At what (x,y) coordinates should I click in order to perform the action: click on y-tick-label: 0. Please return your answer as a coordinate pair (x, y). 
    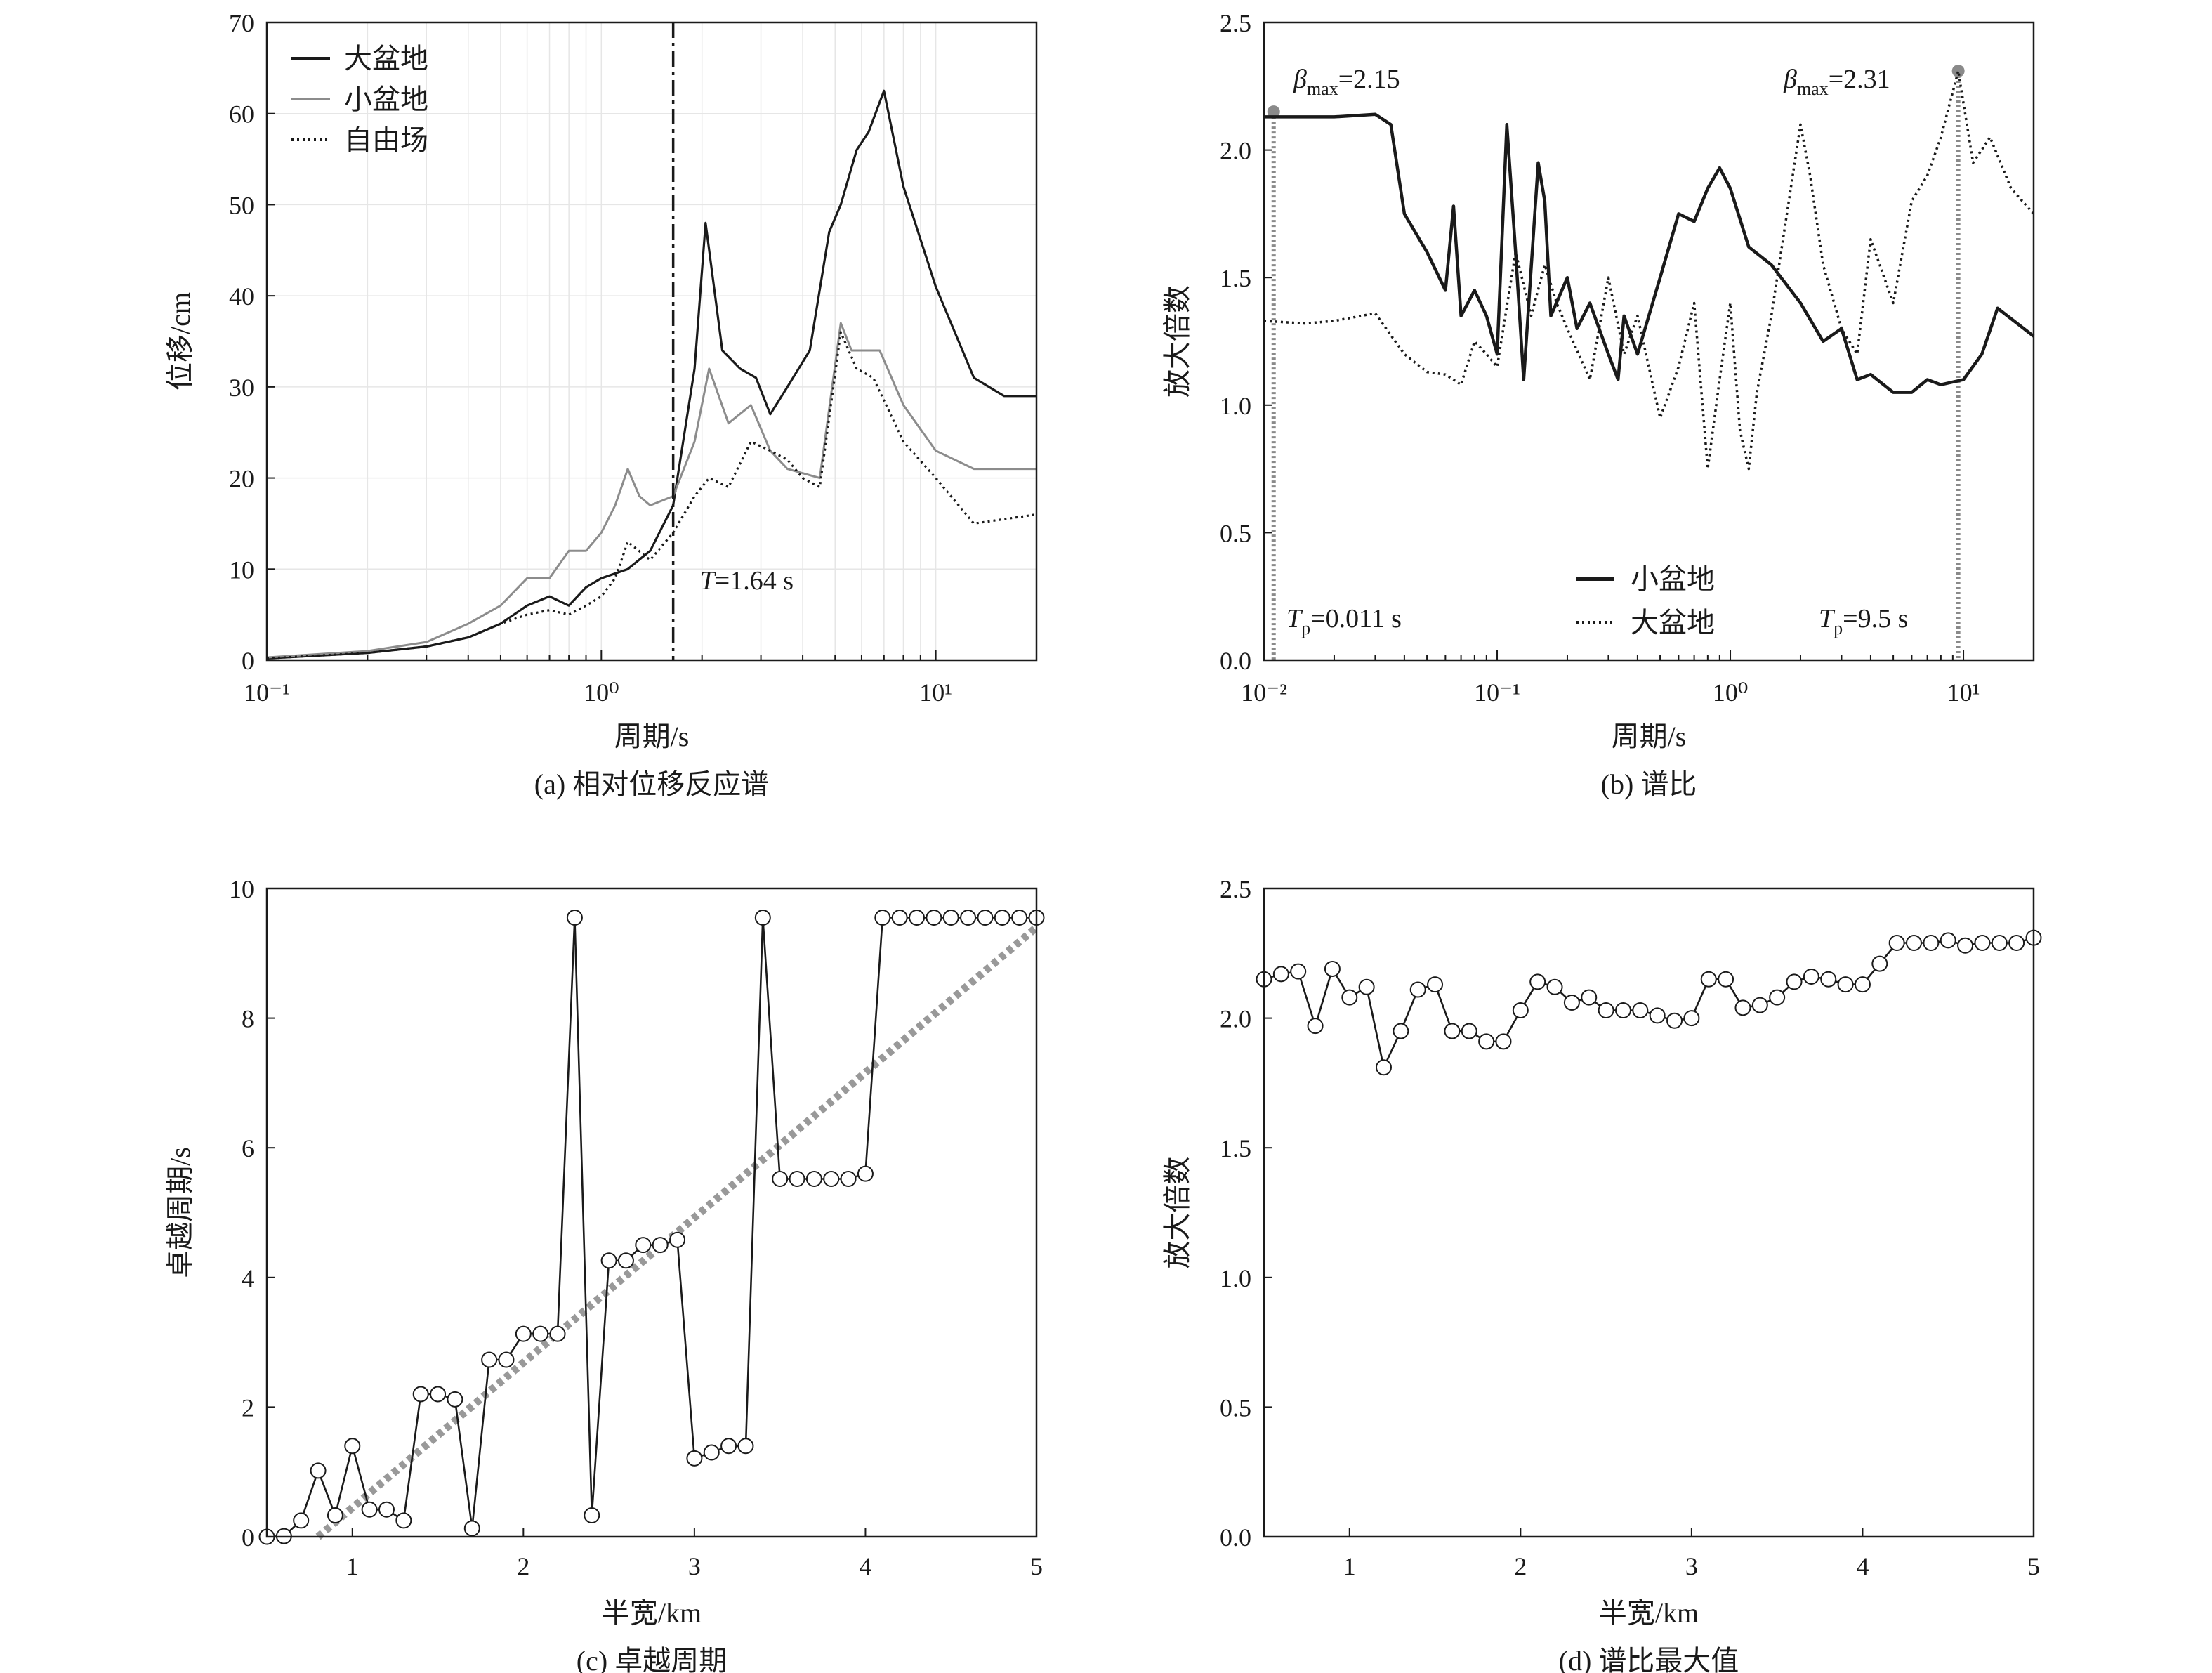
    Looking at the image, I should click on (248, 661).